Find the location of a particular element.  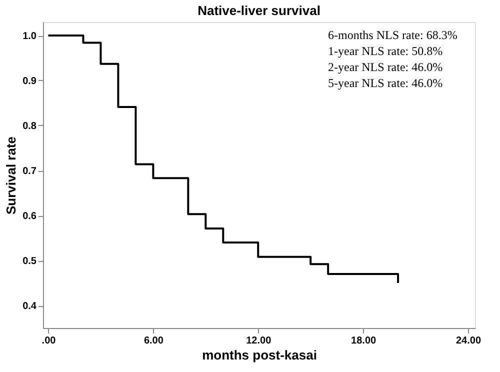

y-tick-label: 1.0 is located at coordinates (29, 36).